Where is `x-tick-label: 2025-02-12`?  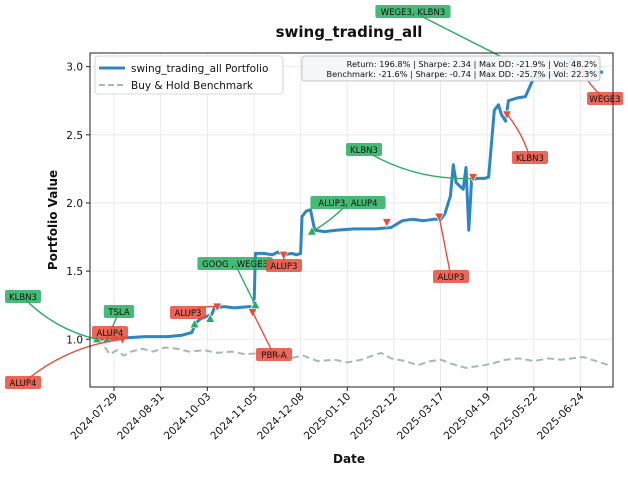 x-tick-label: 2025-02-12 is located at coordinates (374, 417).